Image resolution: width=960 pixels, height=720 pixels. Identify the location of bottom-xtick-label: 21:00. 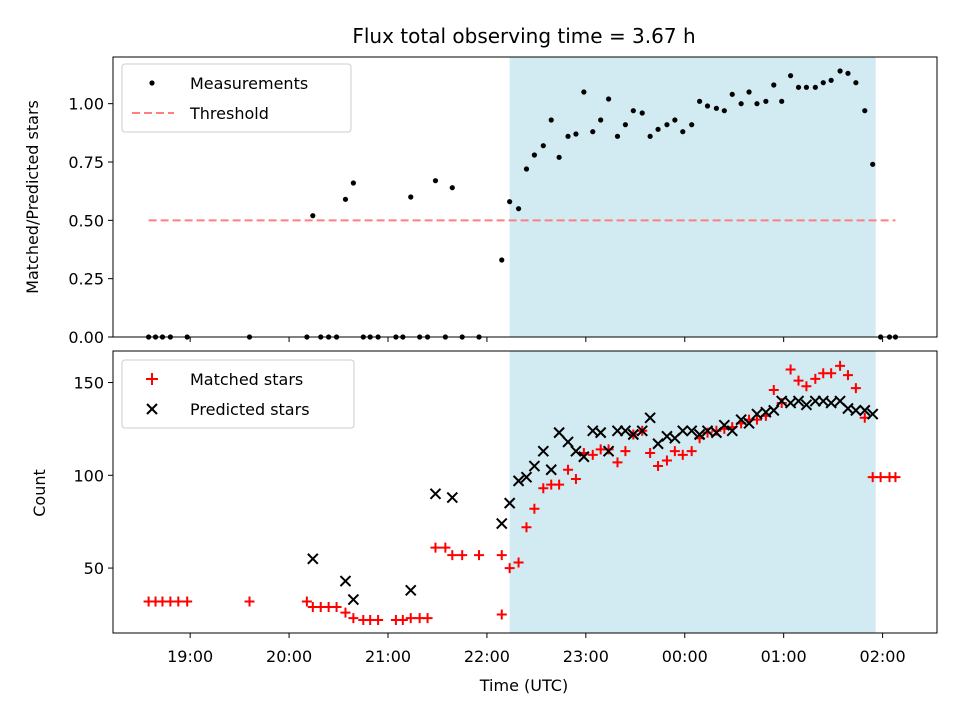
(388, 656).